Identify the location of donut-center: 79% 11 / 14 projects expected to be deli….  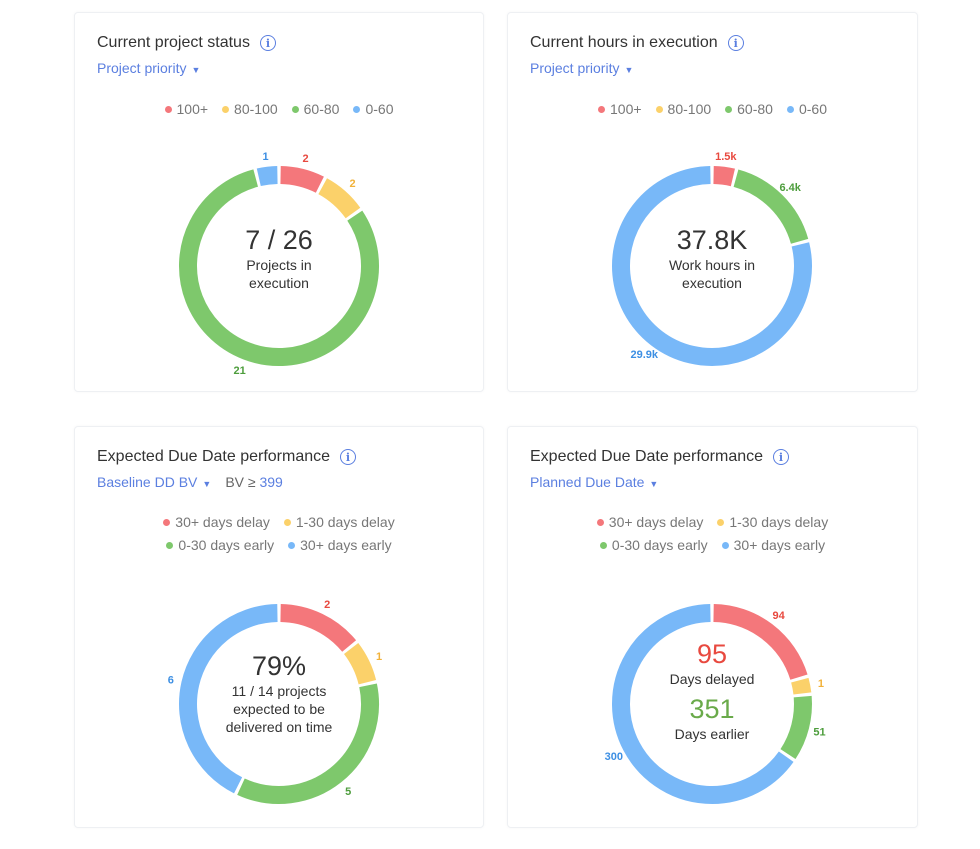
(279, 693).